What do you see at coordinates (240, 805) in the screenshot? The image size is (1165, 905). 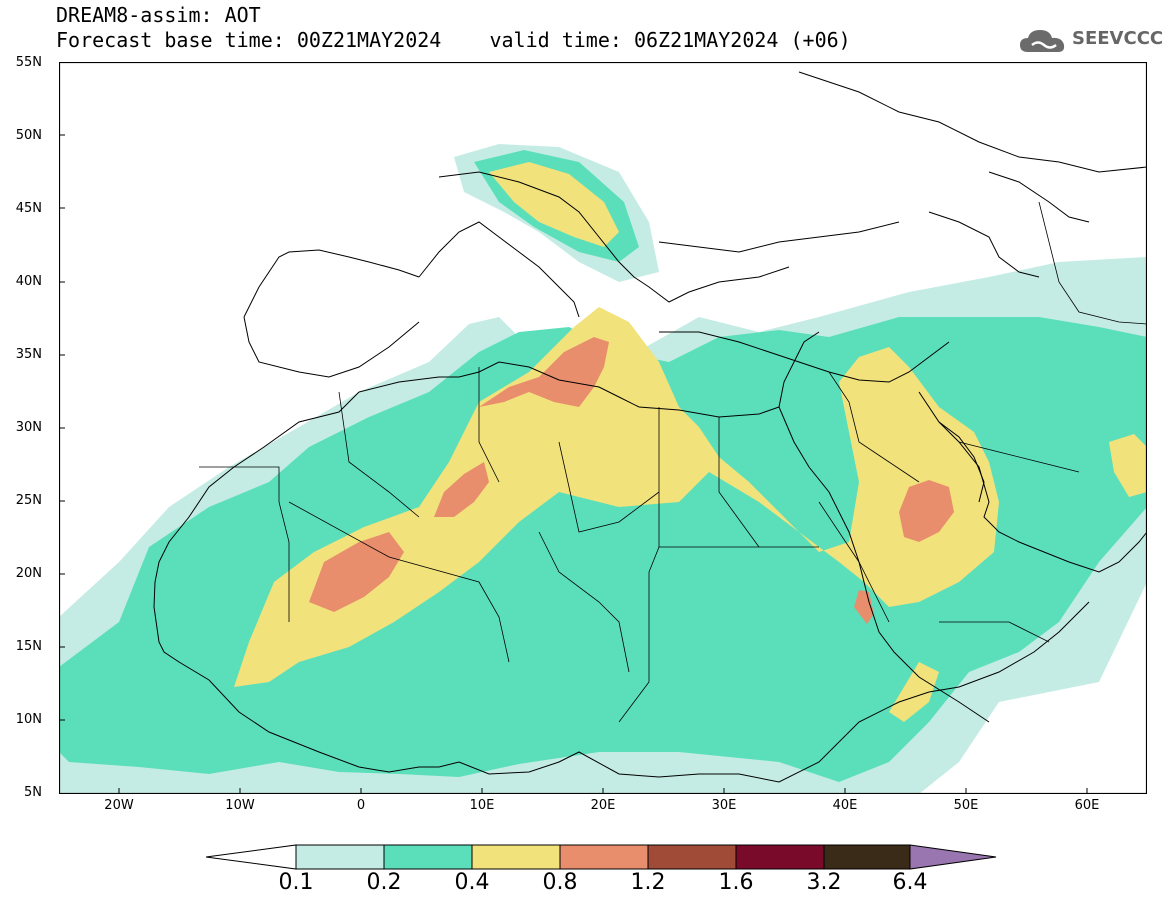 I see `lon-label: 10W` at bounding box center [240, 805].